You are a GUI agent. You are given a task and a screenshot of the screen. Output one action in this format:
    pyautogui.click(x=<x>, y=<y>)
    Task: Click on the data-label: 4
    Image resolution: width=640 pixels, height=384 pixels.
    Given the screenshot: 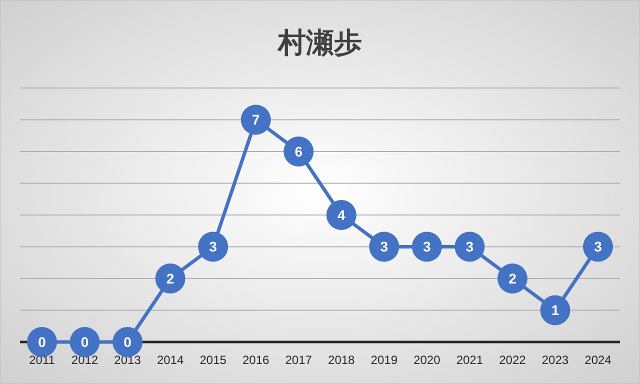 What is the action you would take?
    pyautogui.click(x=341, y=214)
    